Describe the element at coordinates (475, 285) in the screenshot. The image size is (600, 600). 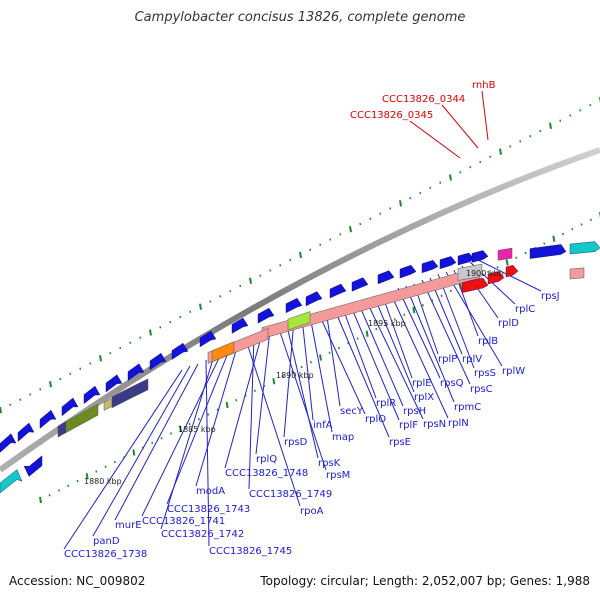
I see `rna-gene-arrow` at that location.